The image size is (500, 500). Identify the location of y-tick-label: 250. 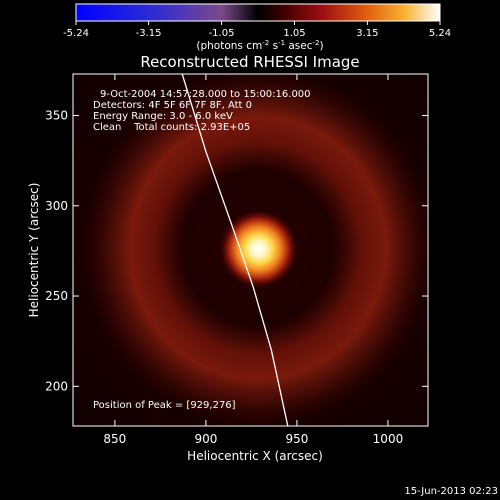
(56, 296).